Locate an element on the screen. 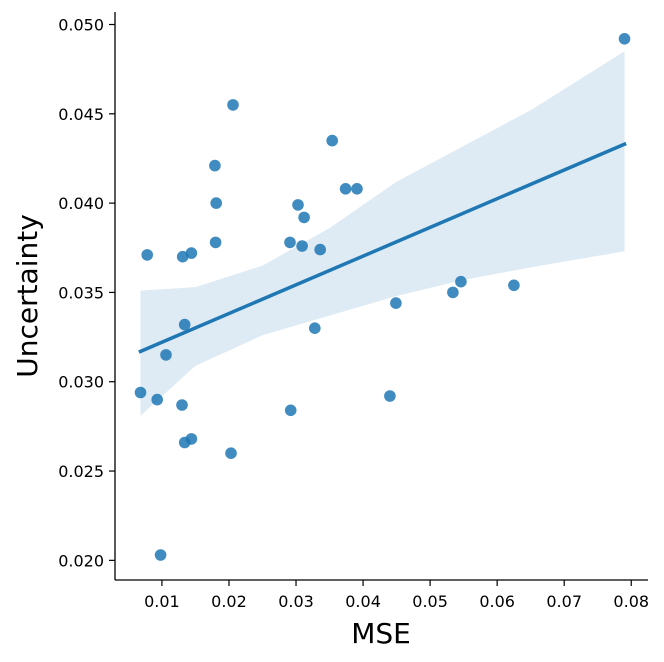  y-tick-label: 0.045 is located at coordinates (81, 114).